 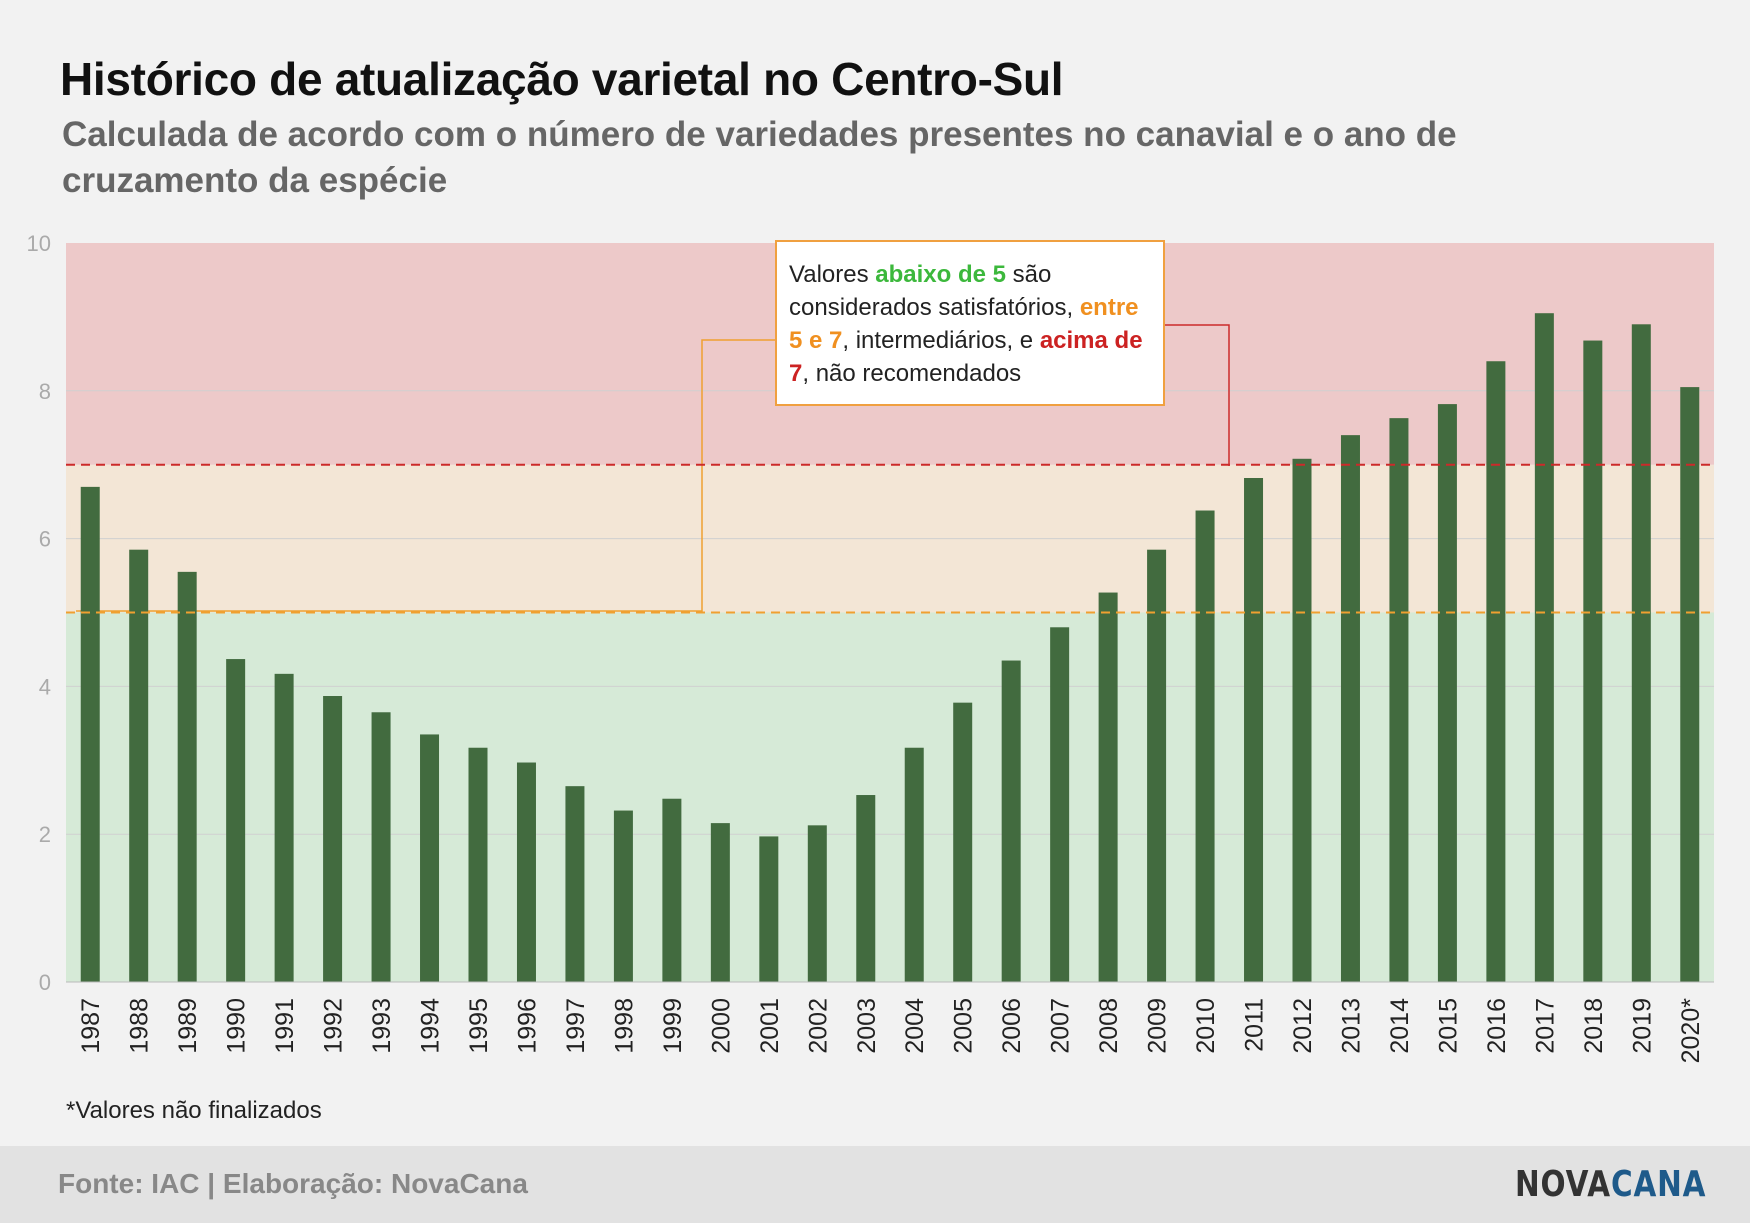 What do you see at coordinates (1109, 1026) in the screenshot?
I see `x-tick-label: 2008` at bounding box center [1109, 1026].